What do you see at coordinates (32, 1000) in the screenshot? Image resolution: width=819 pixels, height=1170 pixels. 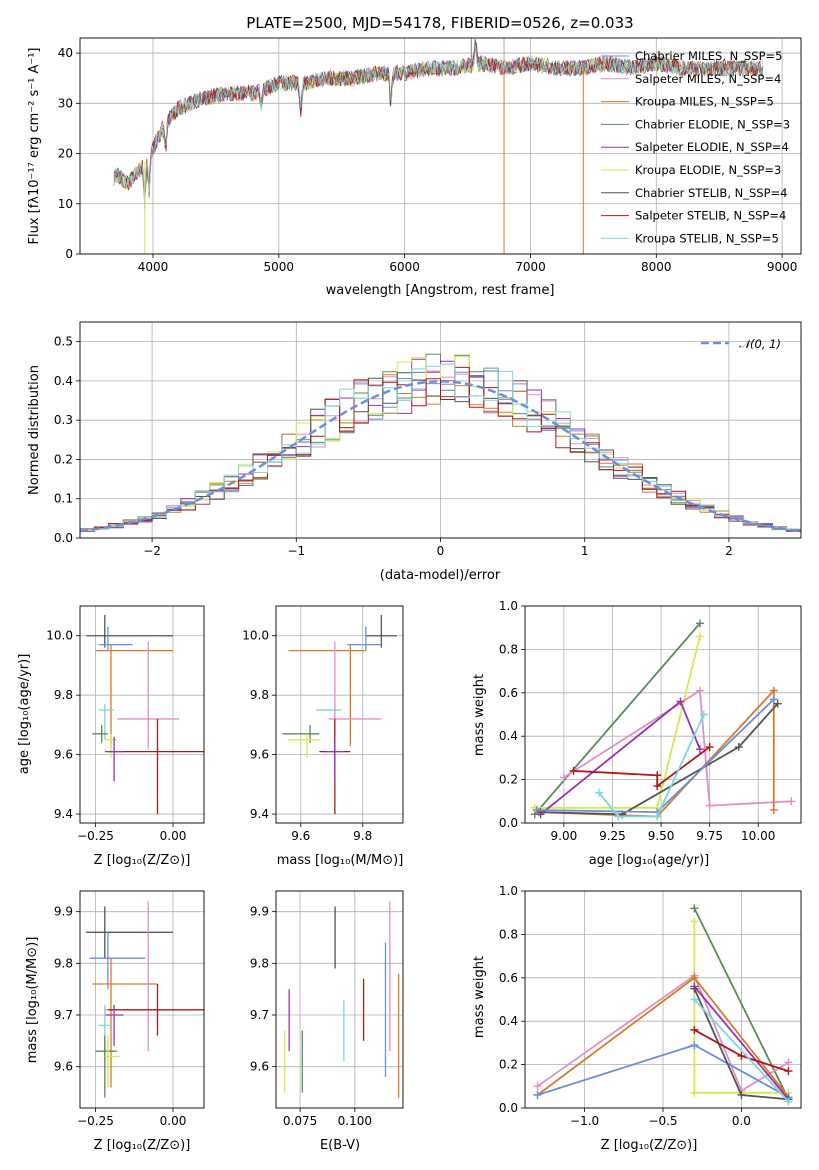 I see `mass-vs-z-ylabel: mass [log₁₀(M/M⊙)]` at bounding box center [32, 1000].